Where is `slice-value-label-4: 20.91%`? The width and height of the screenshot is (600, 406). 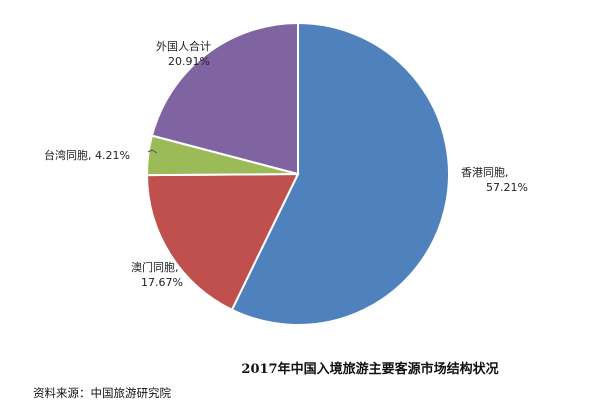 slice-value-label-4: 20.91% is located at coordinates (189, 61).